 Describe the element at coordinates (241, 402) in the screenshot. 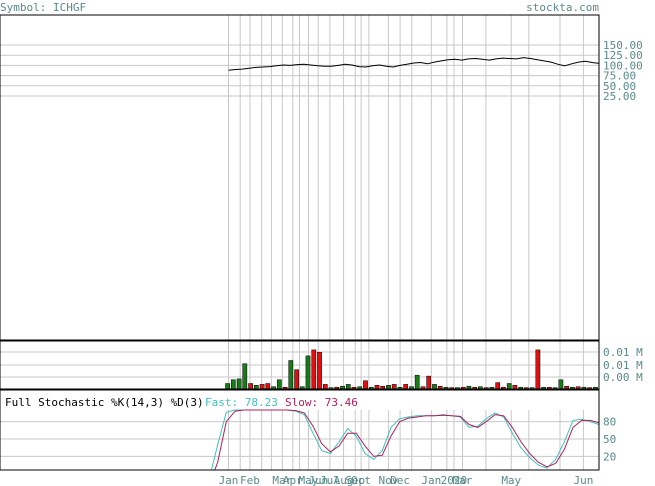

I see `fast-label: Fast: 78.23` at that location.